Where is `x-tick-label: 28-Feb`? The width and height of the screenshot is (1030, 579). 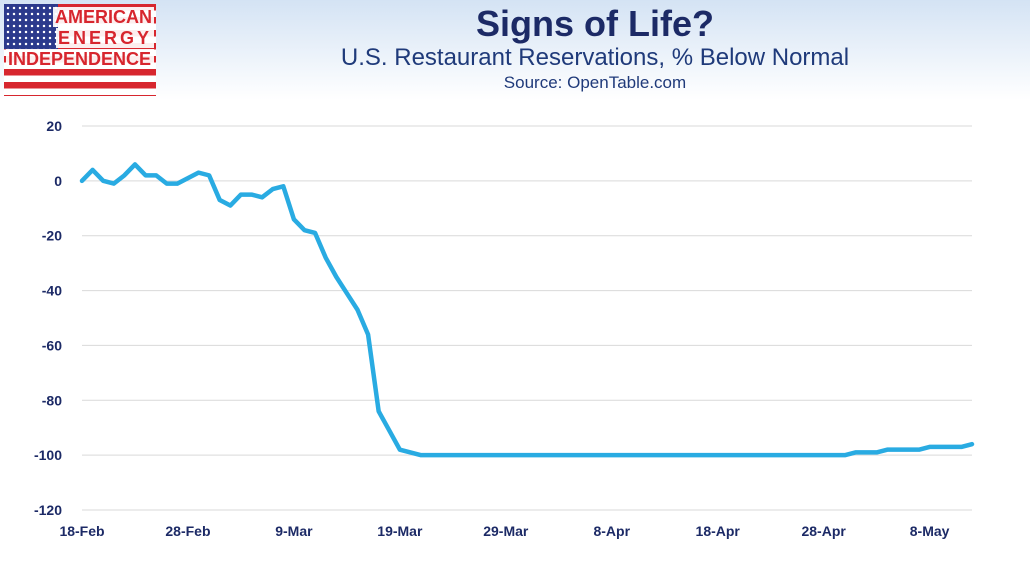
x-tick-label: 28-Feb is located at coordinates (187, 531).